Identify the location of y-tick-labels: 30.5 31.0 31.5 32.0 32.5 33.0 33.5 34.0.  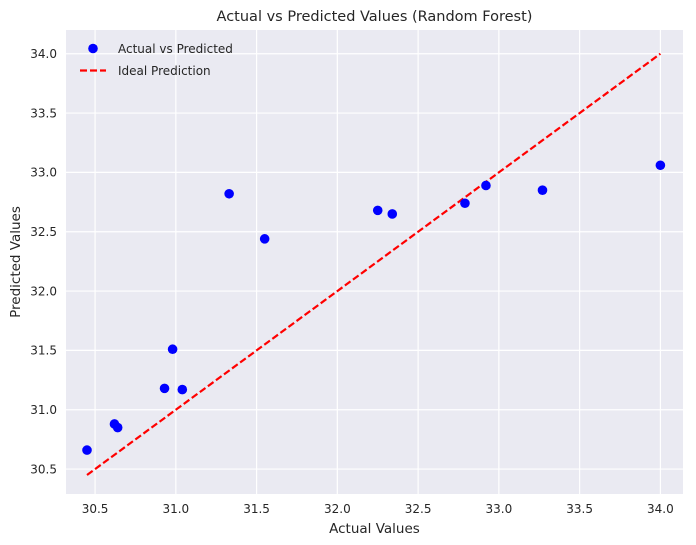
(43, 261).